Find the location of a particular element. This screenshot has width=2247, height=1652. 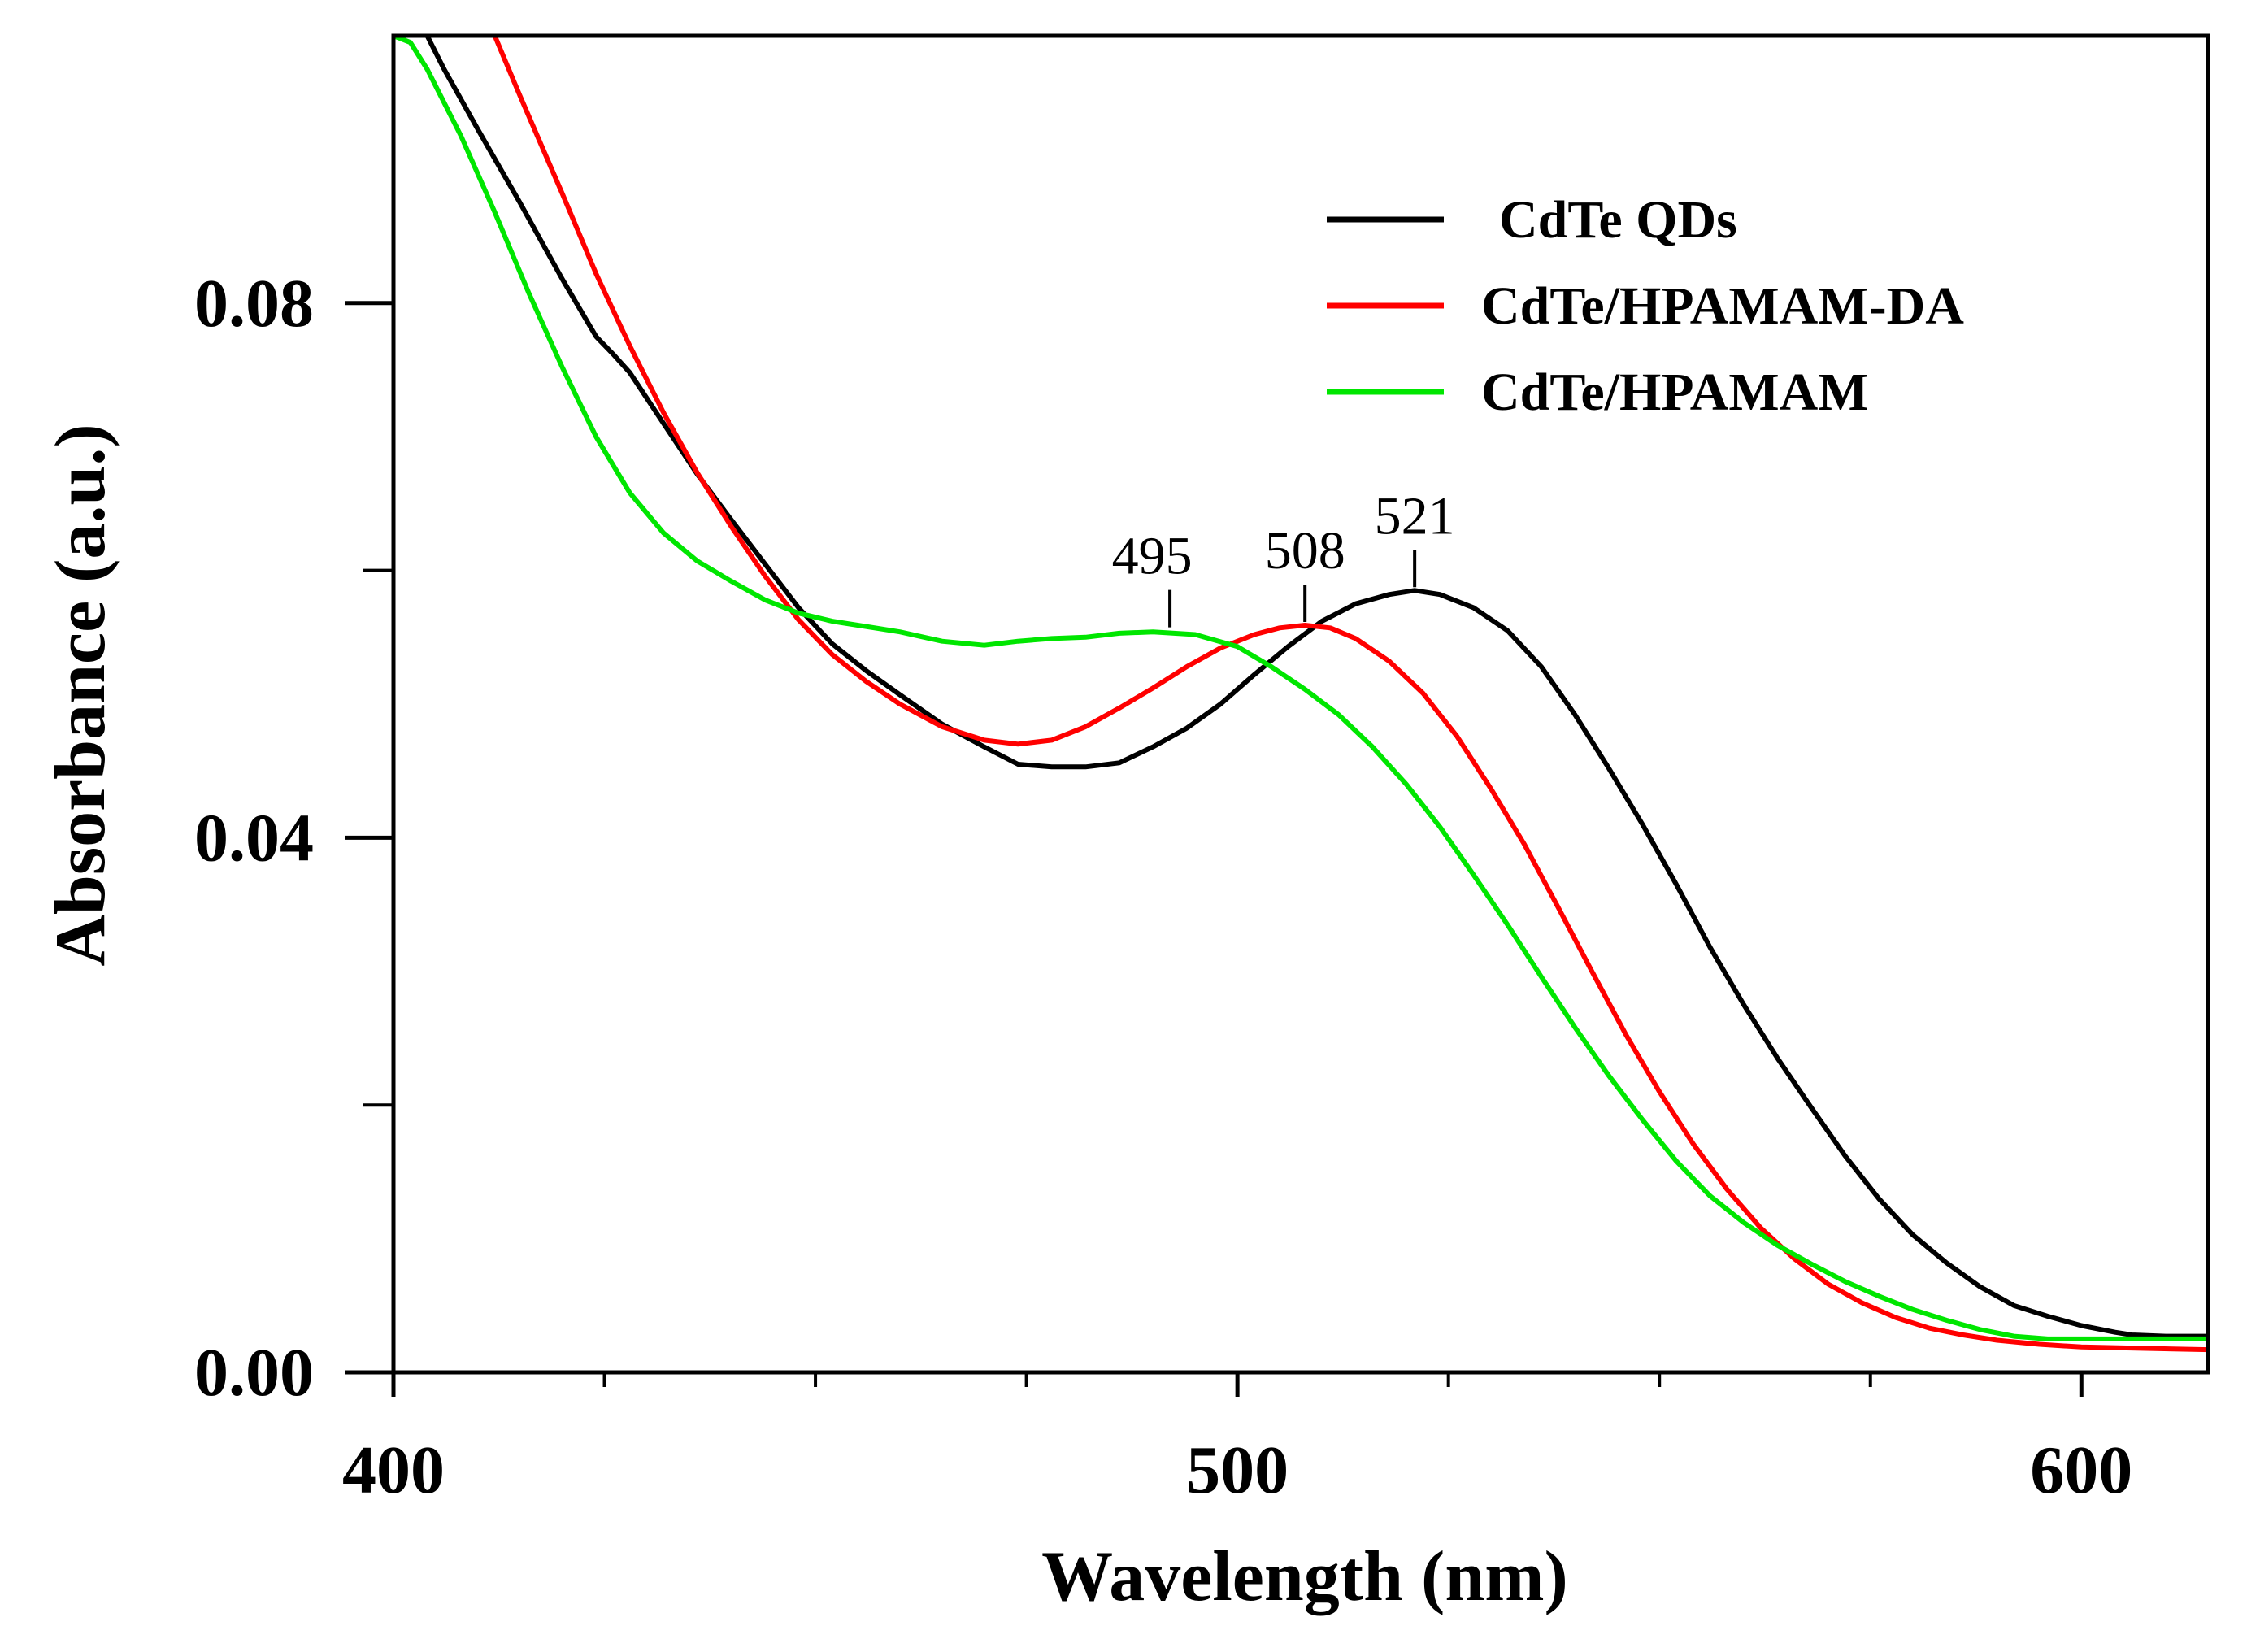

x-axis-title: Wavelength (nm) is located at coordinates (1304, 1576).